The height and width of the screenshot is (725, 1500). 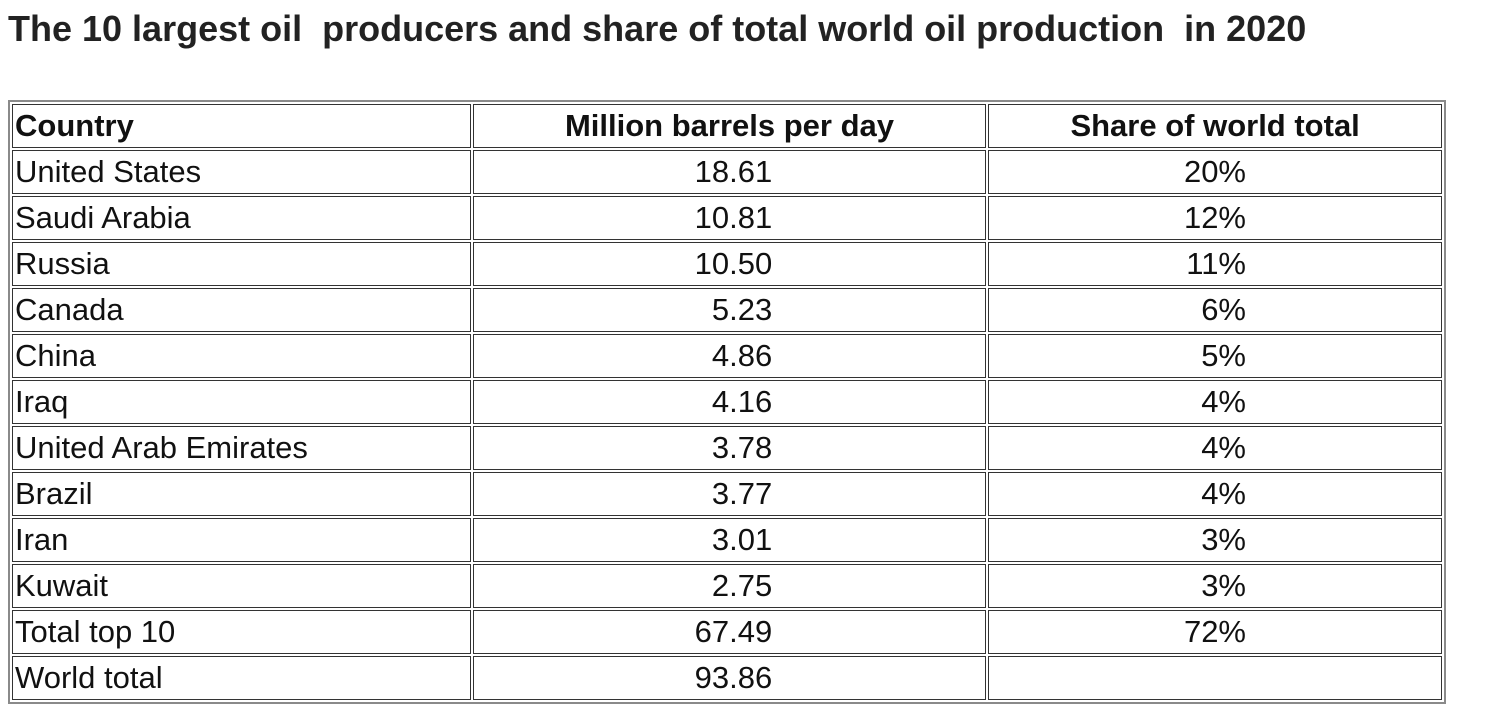 I want to click on table-cell: 11%, so click(x=1215, y=264).